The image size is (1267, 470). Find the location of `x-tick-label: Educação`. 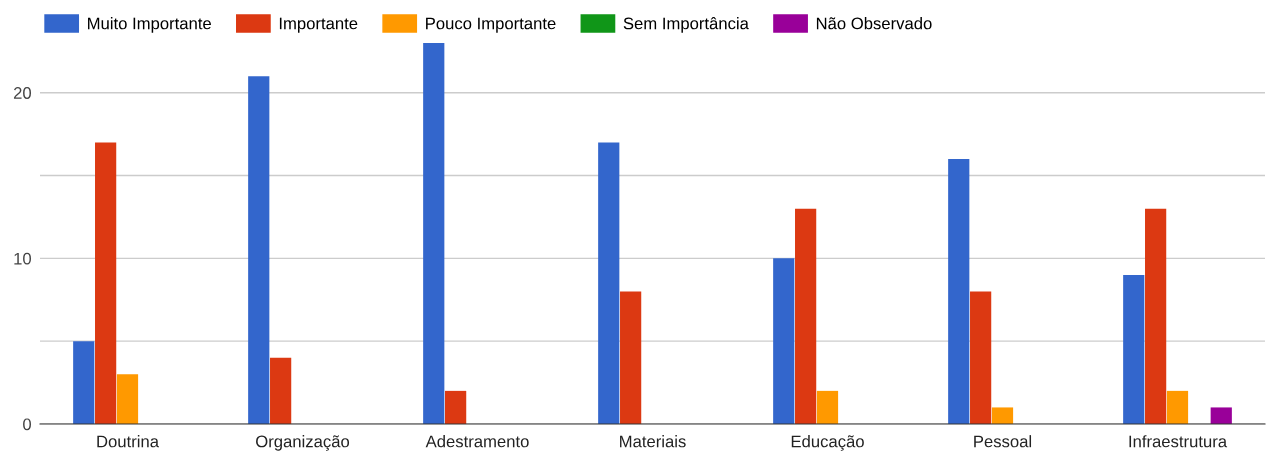

x-tick-label: Educação is located at coordinates (827, 443).